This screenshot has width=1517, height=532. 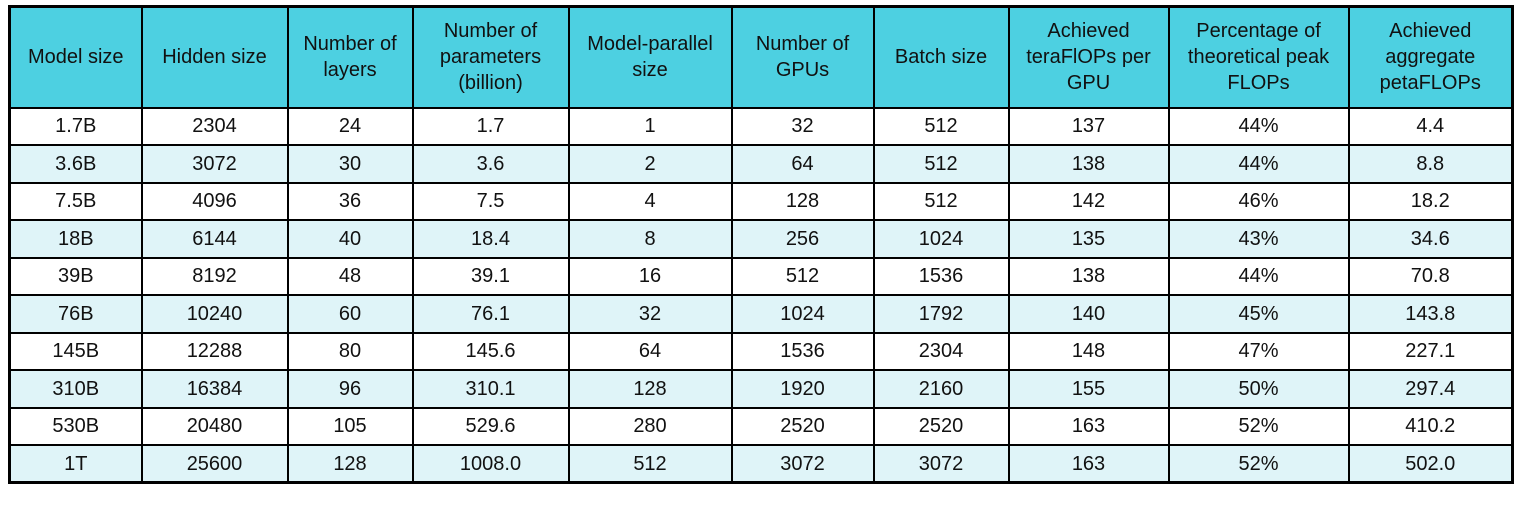 What do you see at coordinates (490, 57) in the screenshot?
I see `column-header-3: Number of parameters (billion)` at bounding box center [490, 57].